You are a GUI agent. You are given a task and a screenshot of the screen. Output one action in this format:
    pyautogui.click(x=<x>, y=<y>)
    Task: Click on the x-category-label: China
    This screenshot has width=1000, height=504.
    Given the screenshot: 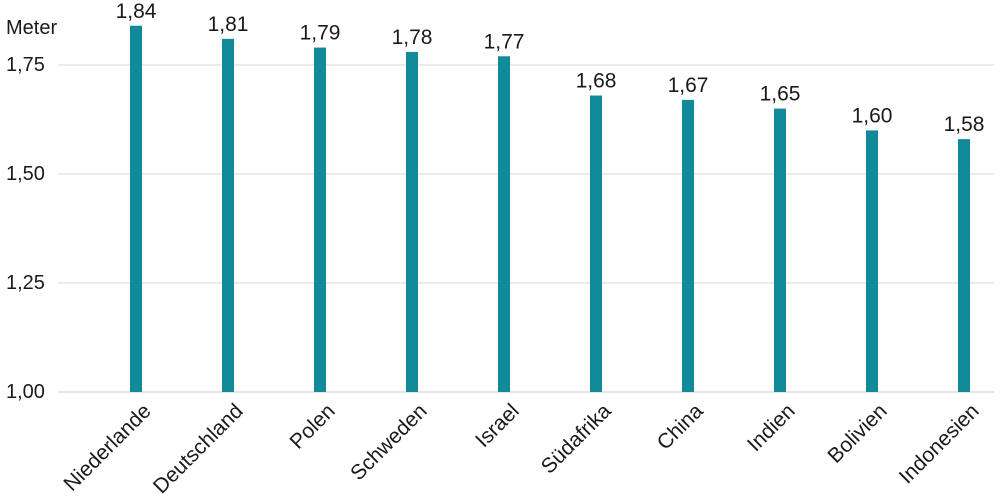 What is the action you would take?
    pyautogui.click(x=680, y=426)
    